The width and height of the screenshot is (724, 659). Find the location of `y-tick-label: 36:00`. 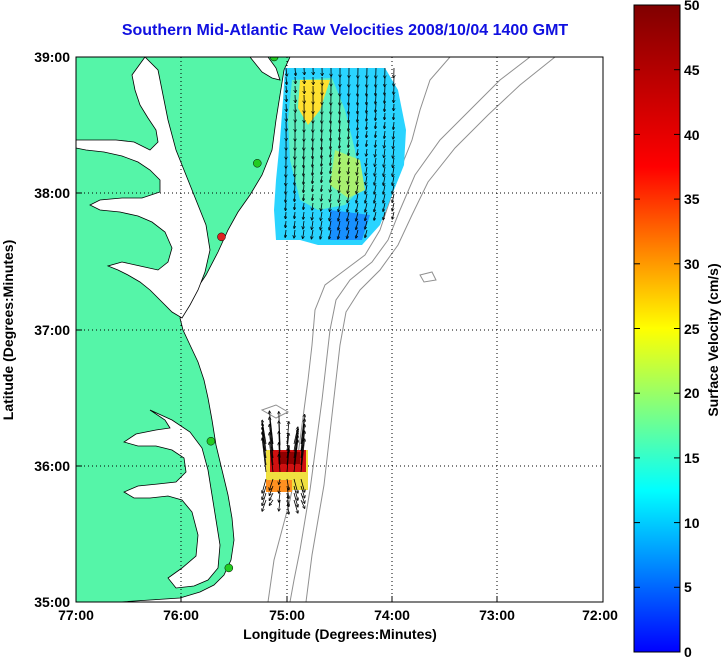

y-tick-label: 36:00 is located at coordinates (52, 466).